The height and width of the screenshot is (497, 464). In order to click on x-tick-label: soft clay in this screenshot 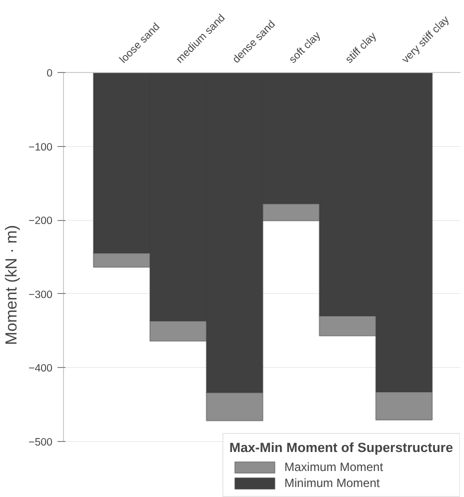, I will do `click(305, 47)`.